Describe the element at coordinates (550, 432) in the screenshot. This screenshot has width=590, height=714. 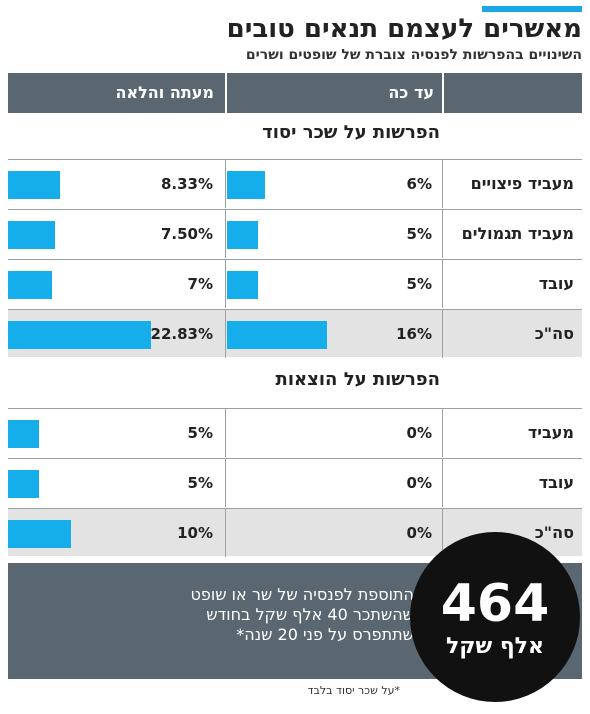
I see `row-label: מעביד` at that location.